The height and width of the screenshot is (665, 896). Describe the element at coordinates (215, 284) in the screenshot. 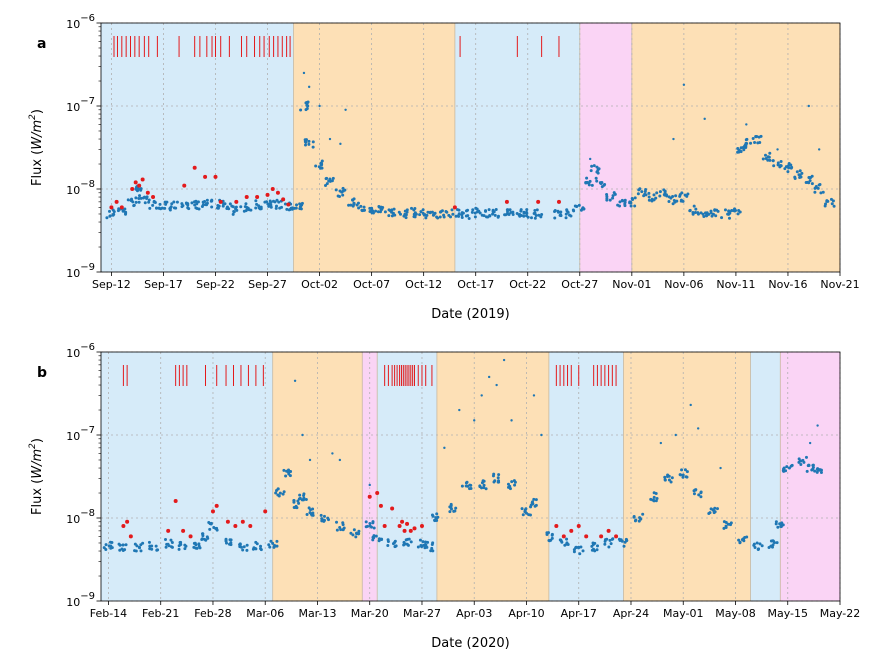

I see `x-tick-label: Sep-22` at that location.